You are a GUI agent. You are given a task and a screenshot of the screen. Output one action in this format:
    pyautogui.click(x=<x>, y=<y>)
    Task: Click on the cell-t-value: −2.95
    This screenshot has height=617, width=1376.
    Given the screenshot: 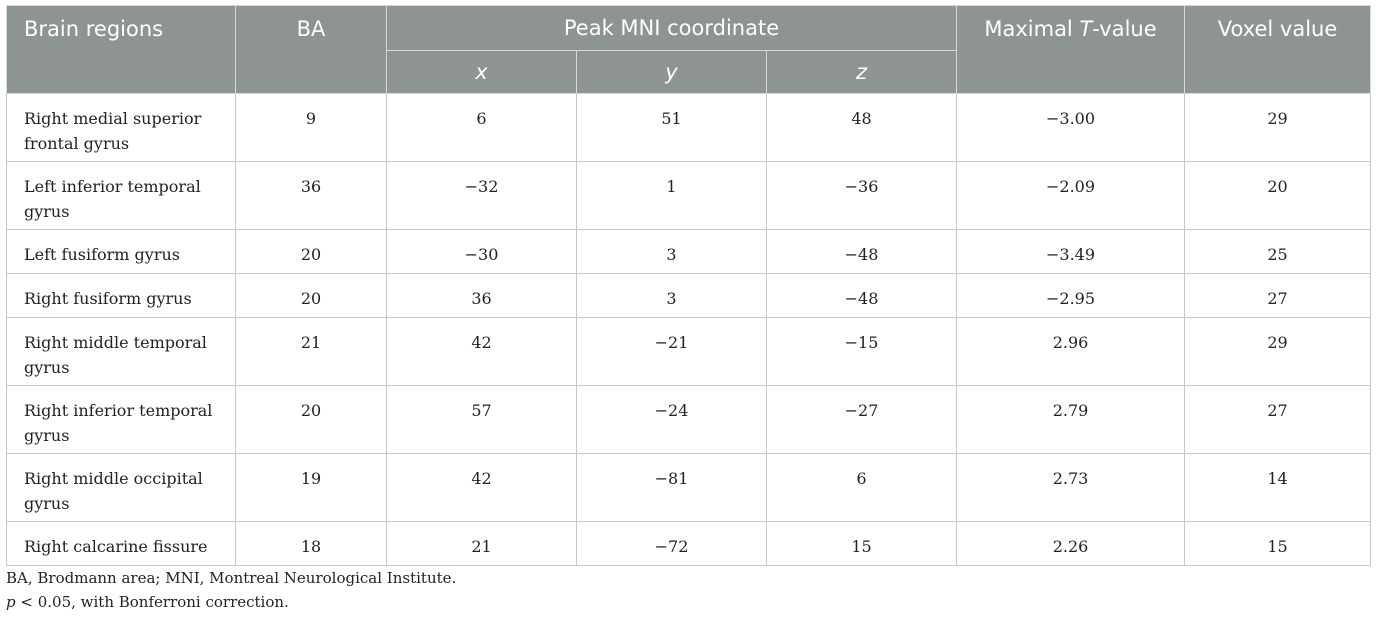 What is the action you would take?
    pyautogui.click(x=1071, y=295)
    